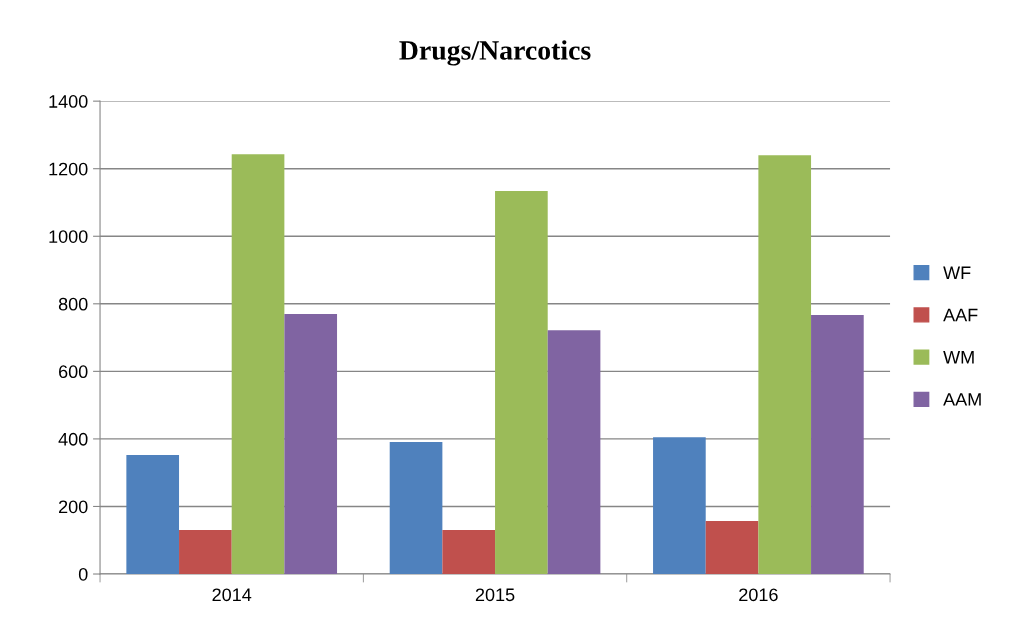 The height and width of the screenshot is (639, 1026). I want to click on y-tick-label: 0, so click(83, 574).